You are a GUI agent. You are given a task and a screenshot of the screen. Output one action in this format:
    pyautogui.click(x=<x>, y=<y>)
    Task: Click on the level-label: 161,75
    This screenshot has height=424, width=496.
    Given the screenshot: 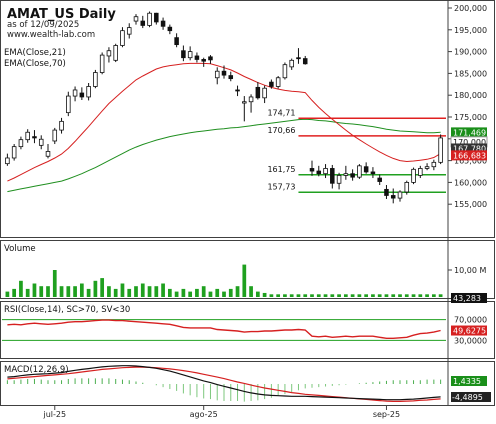 What is the action you would take?
    pyautogui.click(x=281, y=169)
    